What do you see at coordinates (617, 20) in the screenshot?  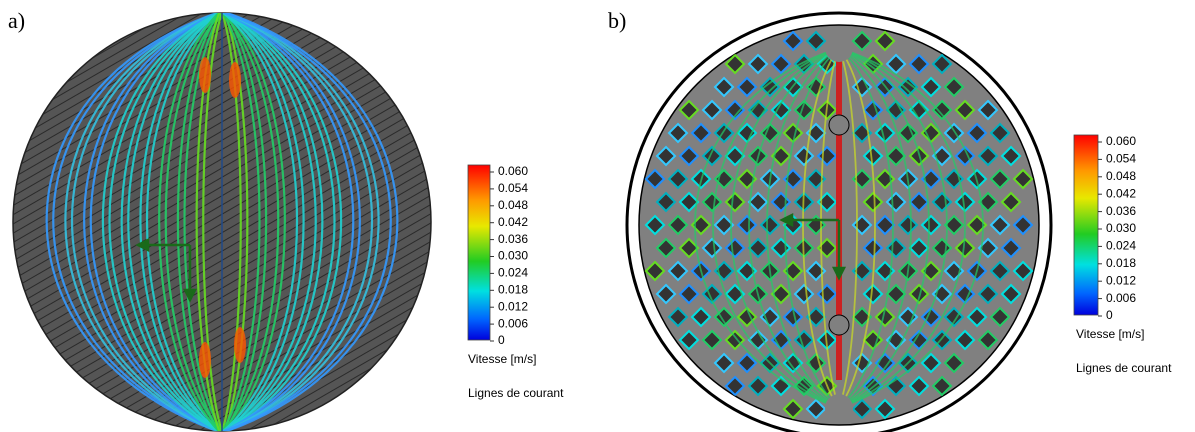 I see `panel-label: b)` at bounding box center [617, 20].